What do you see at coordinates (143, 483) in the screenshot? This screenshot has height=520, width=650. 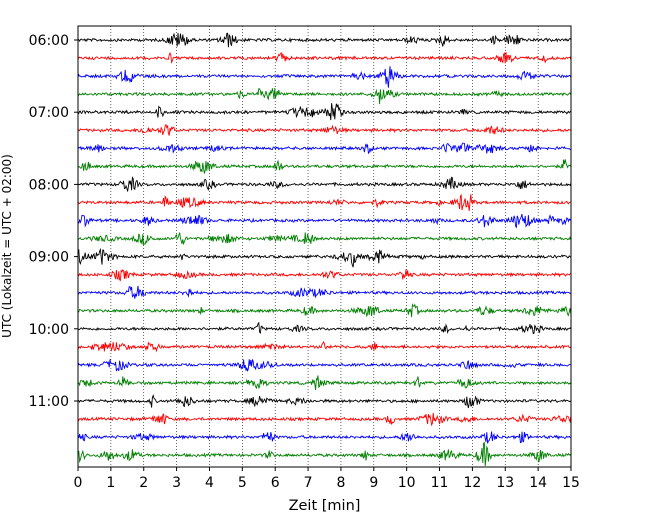 I see `x-tick-label: 2` at bounding box center [143, 483].